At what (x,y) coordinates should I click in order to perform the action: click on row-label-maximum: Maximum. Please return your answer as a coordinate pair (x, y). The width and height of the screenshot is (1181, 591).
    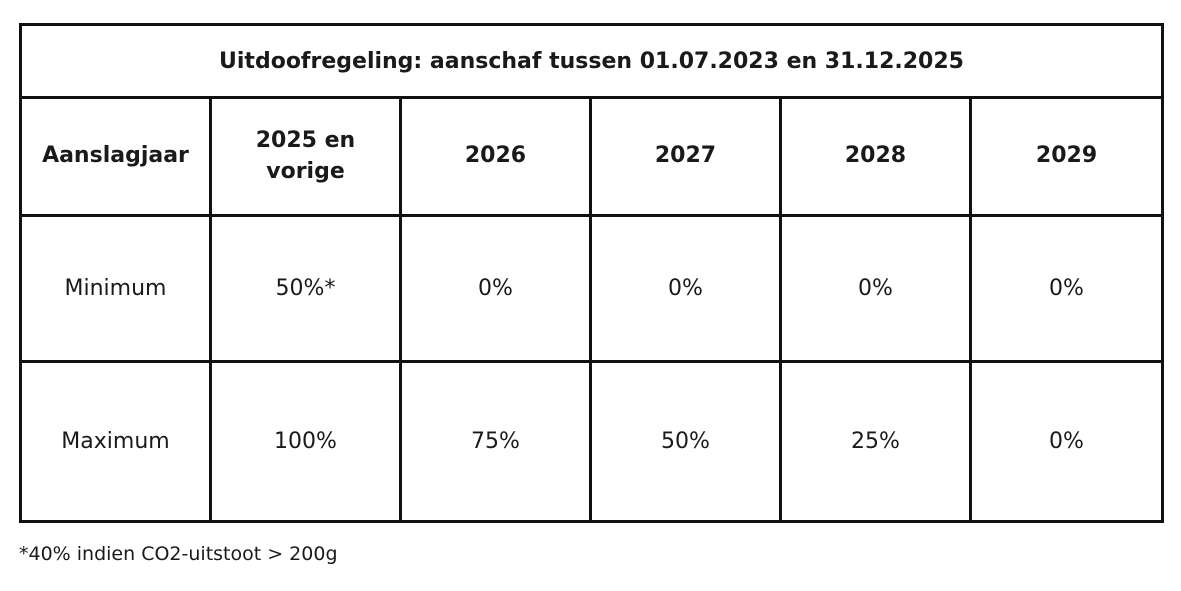
    Looking at the image, I should click on (115, 441).